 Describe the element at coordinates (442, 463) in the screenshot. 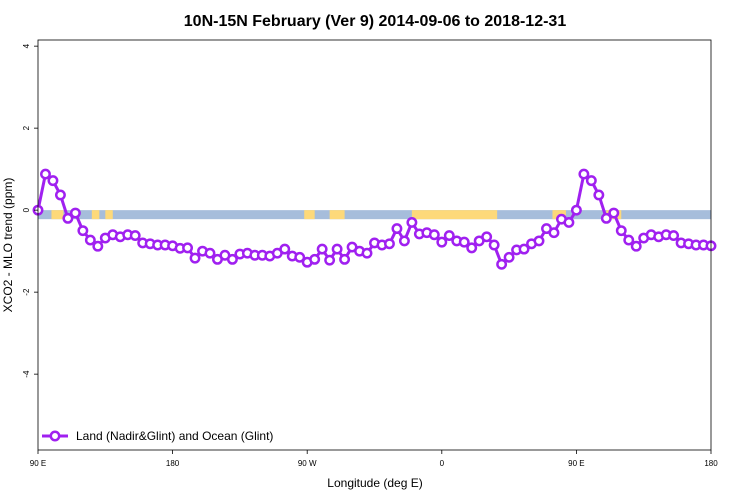

I see `x-tick-label: 0` at that location.